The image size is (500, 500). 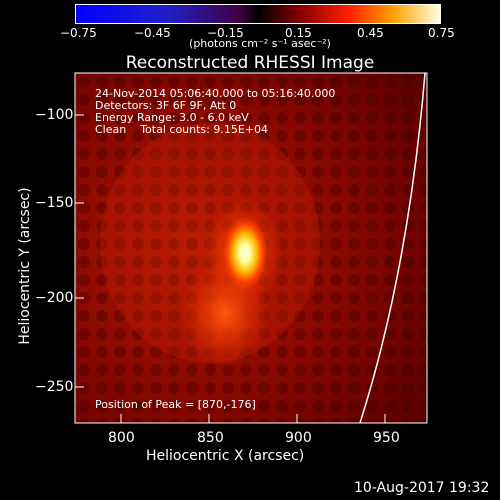 What do you see at coordinates (25, 266) in the screenshot?
I see `y-axis-label: Heliocentric Y (arcsec)` at bounding box center [25, 266].